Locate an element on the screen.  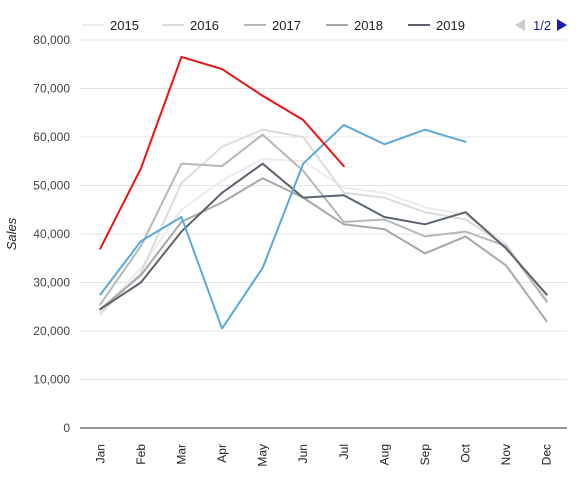
legend-page-indicator: 1/2 is located at coordinates (542, 25).